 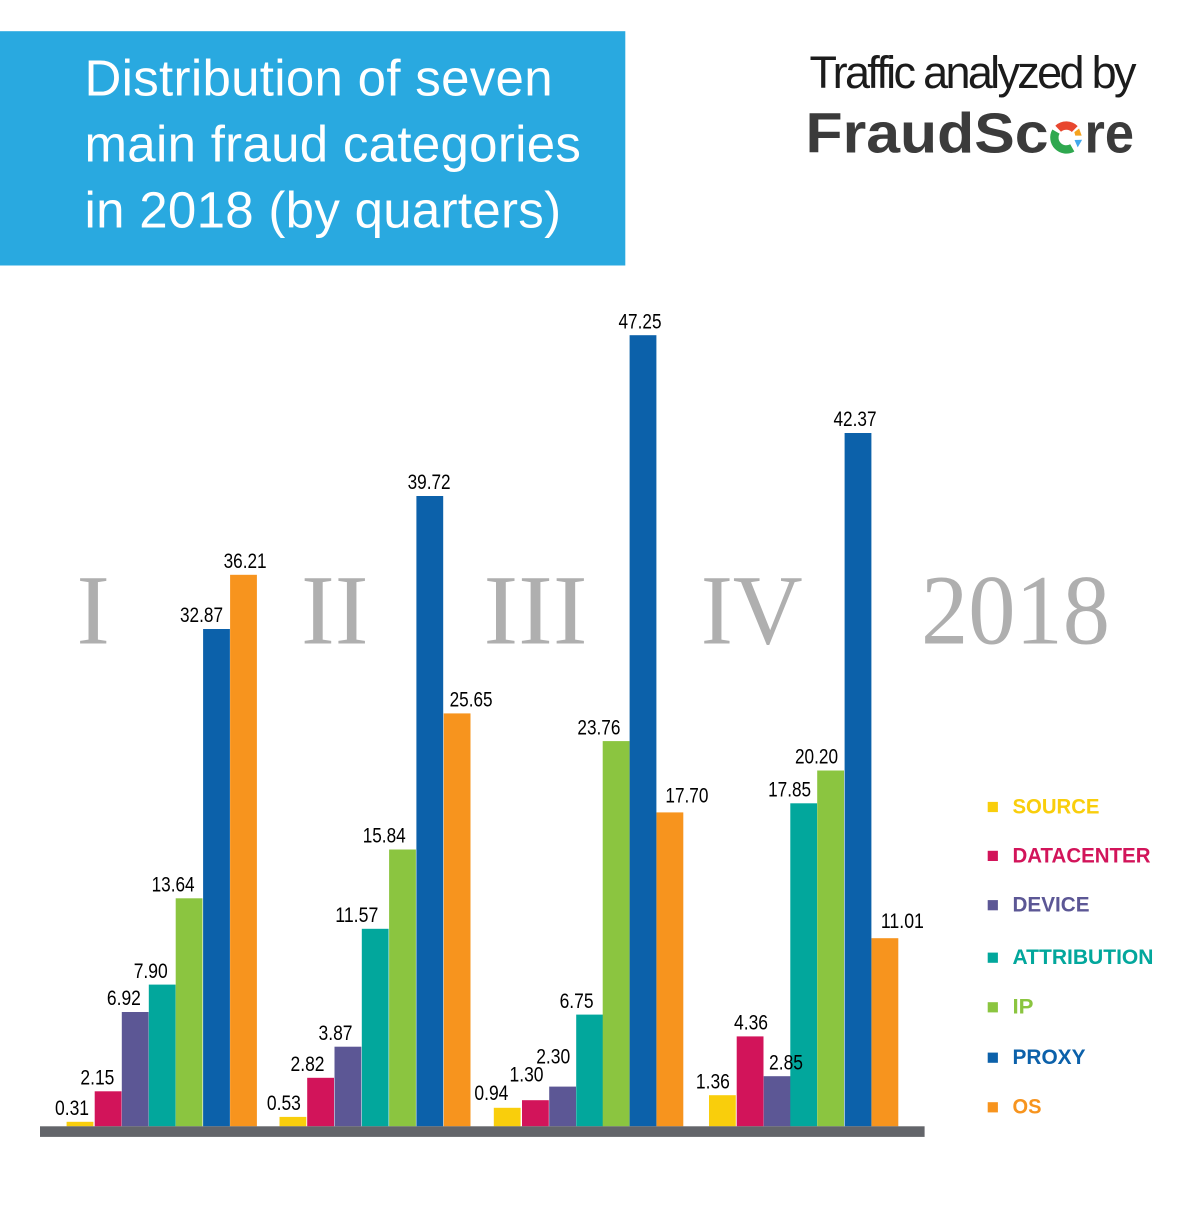 What do you see at coordinates (577, 1000) in the screenshot?
I see `svg-text: 6.75` at bounding box center [577, 1000].